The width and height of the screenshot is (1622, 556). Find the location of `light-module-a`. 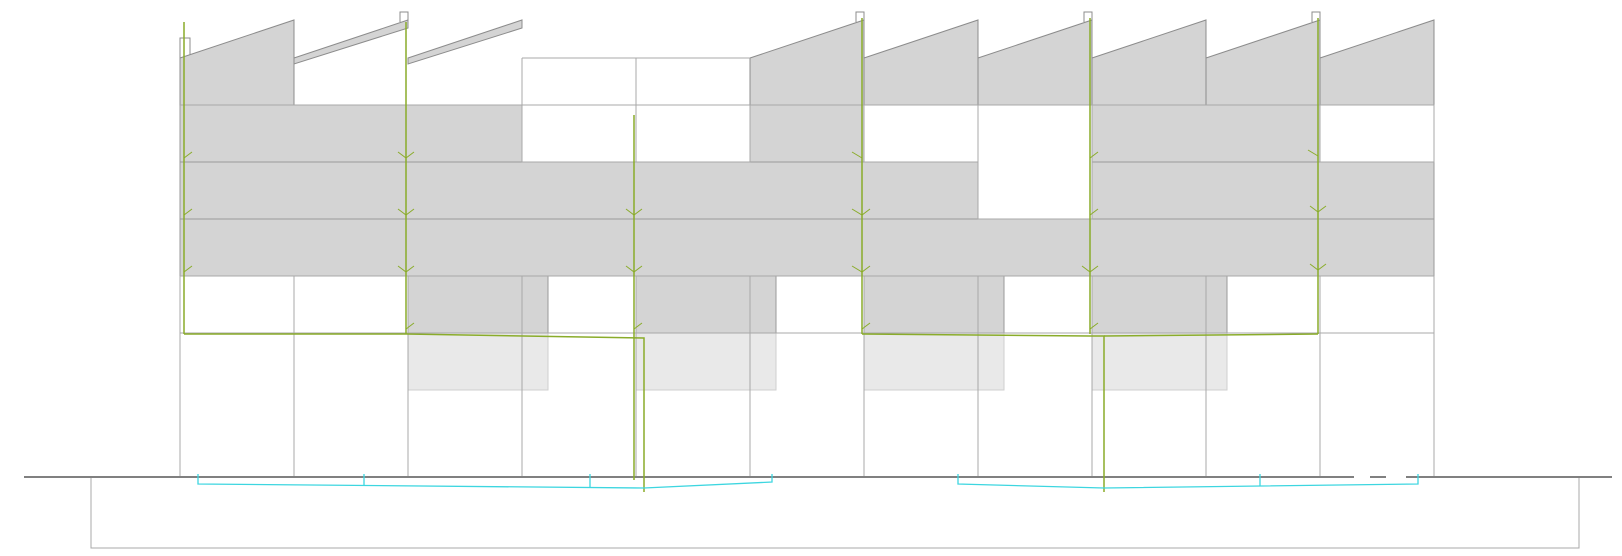

light-module-a is located at coordinates (478, 361).